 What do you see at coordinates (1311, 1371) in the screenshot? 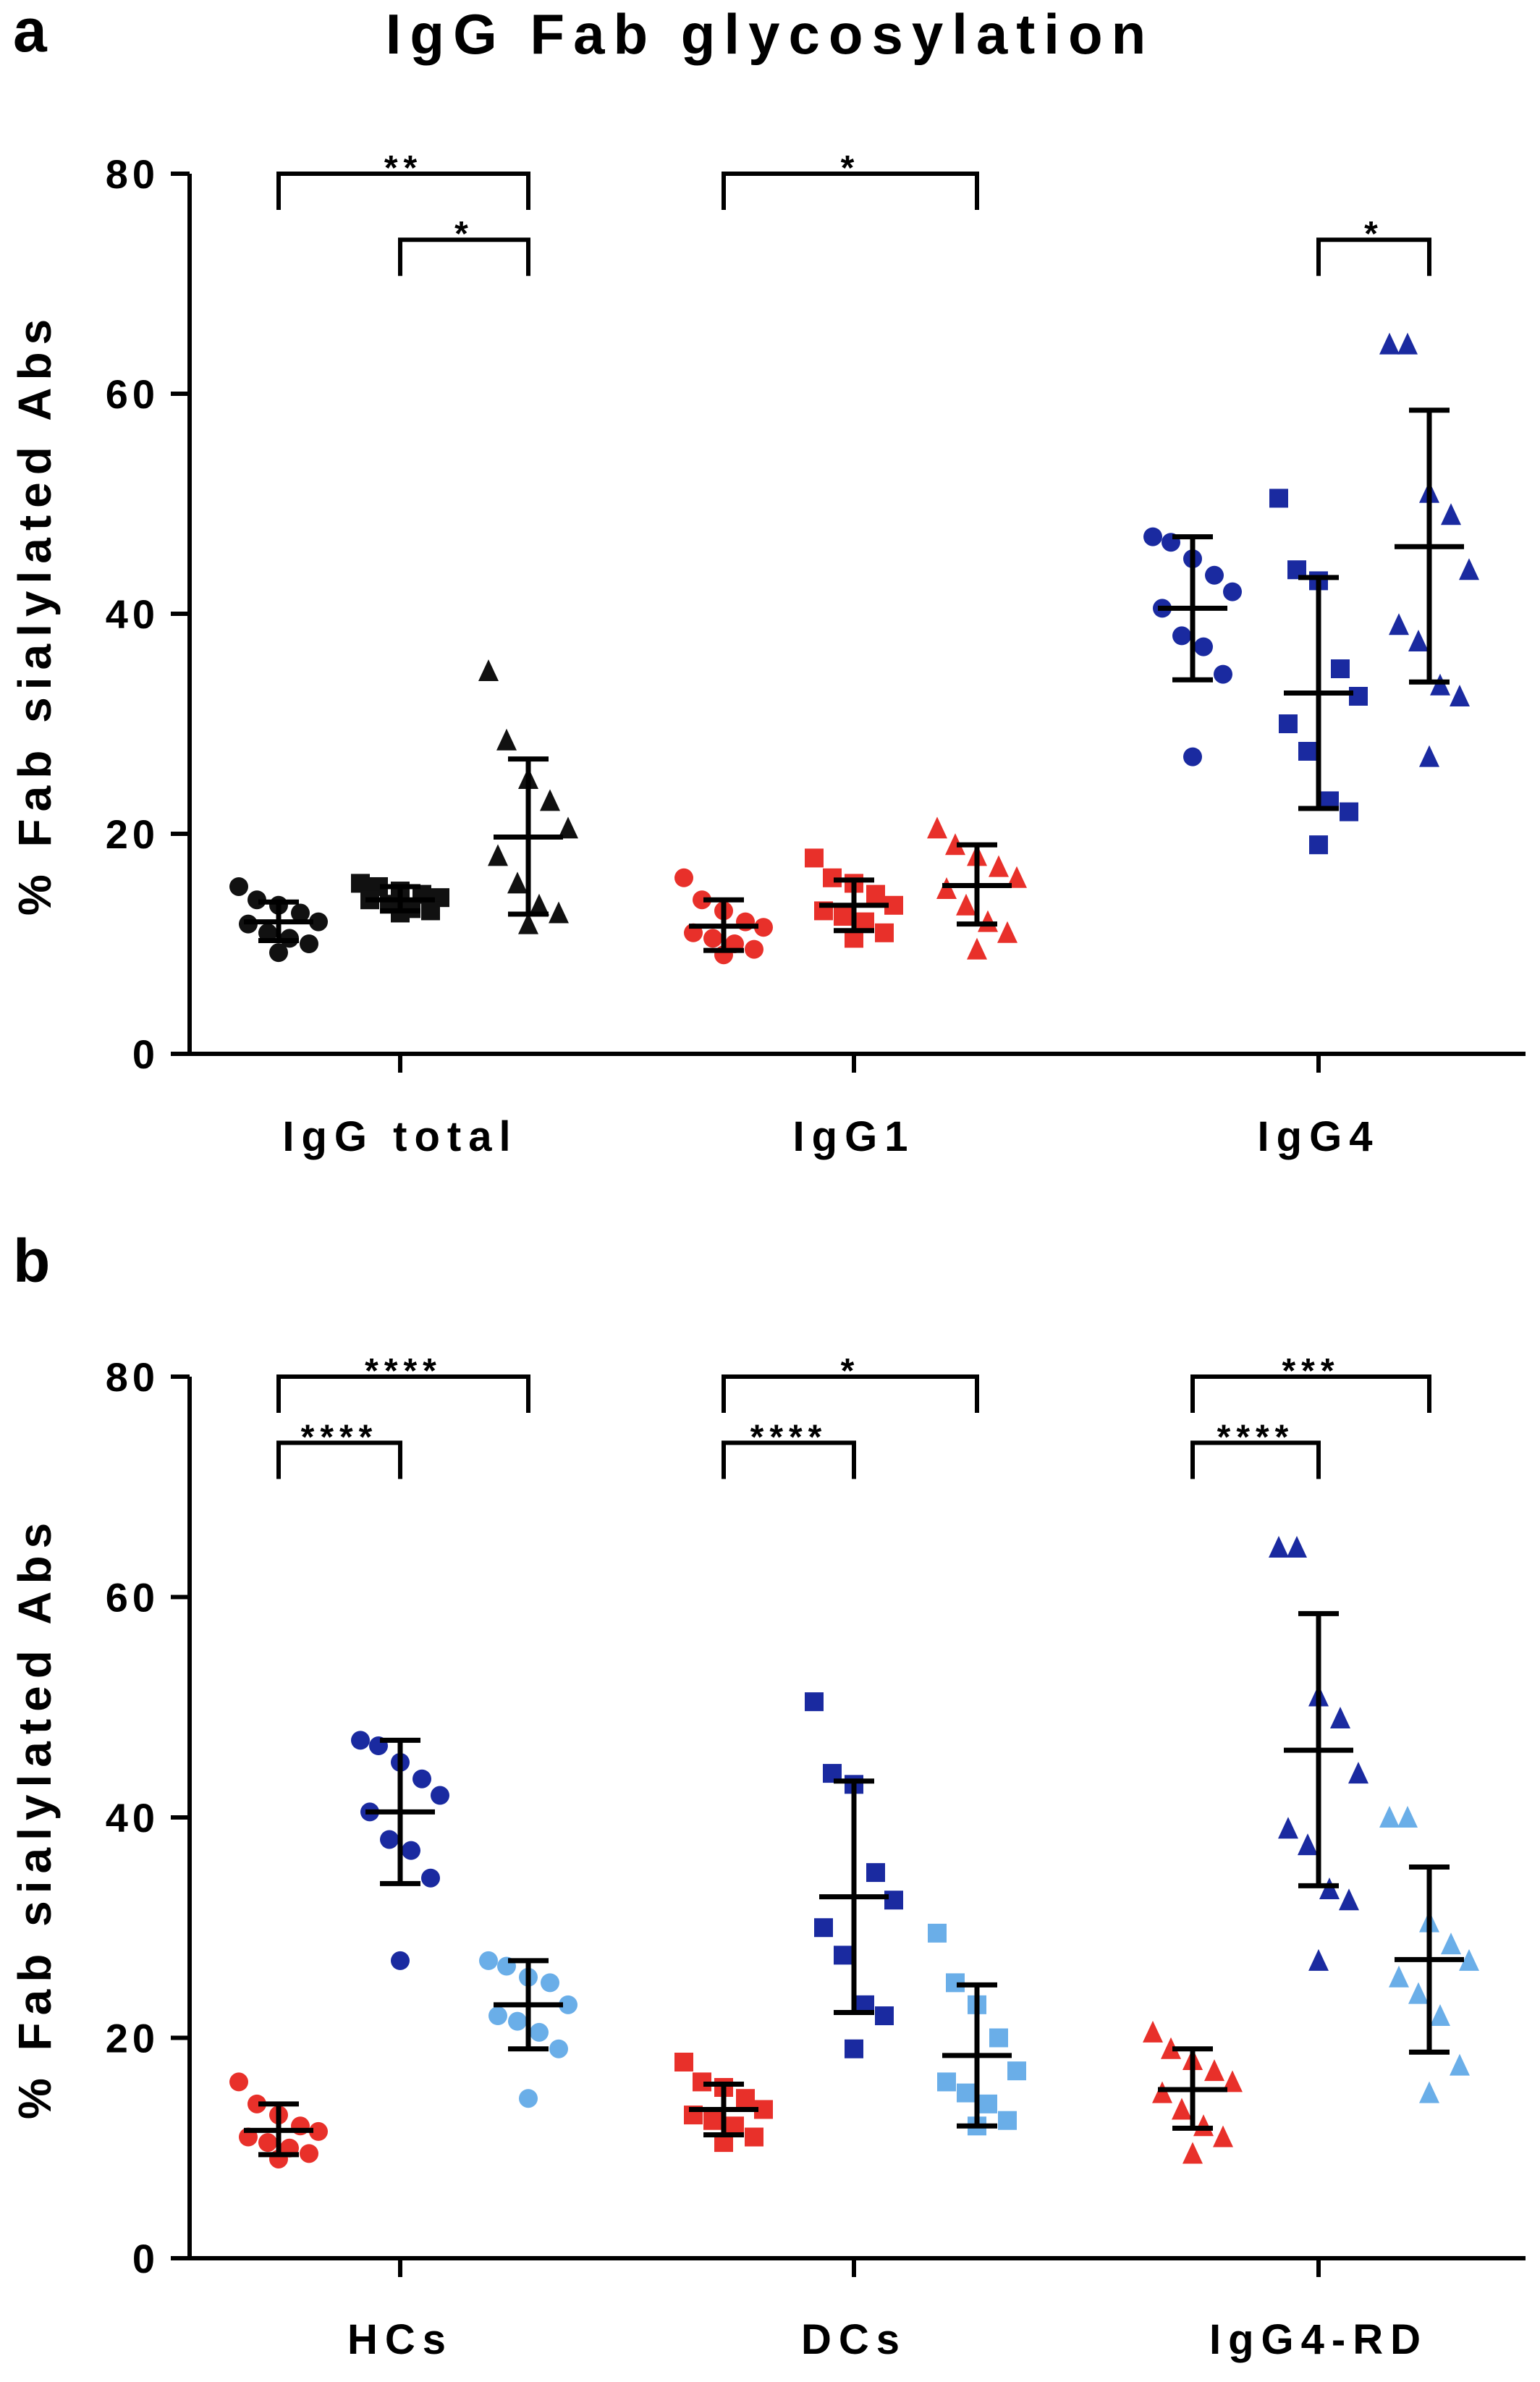
I see `significance-label: ***` at bounding box center [1311, 1371].